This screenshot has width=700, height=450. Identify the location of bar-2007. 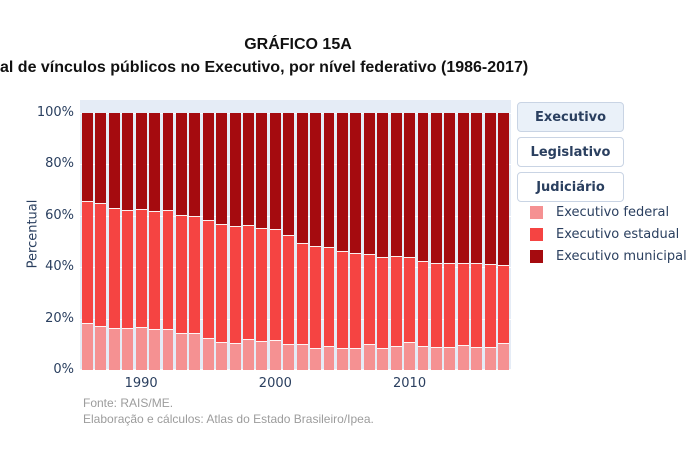
(369, 241).